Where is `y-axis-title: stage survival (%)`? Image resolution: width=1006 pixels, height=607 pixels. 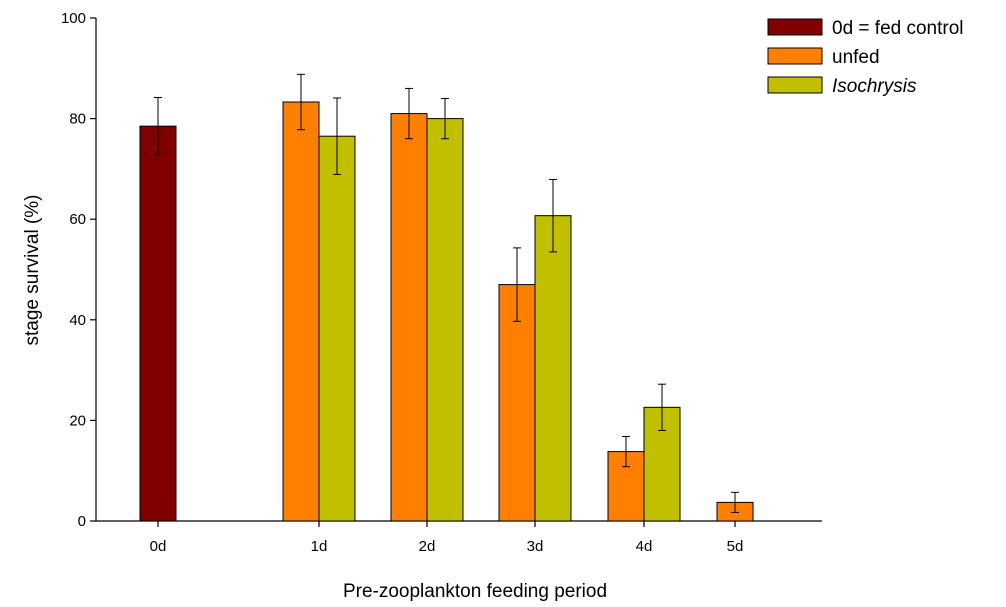
y-axis-title: stage survival (%) is located at coordinates (32, 270).